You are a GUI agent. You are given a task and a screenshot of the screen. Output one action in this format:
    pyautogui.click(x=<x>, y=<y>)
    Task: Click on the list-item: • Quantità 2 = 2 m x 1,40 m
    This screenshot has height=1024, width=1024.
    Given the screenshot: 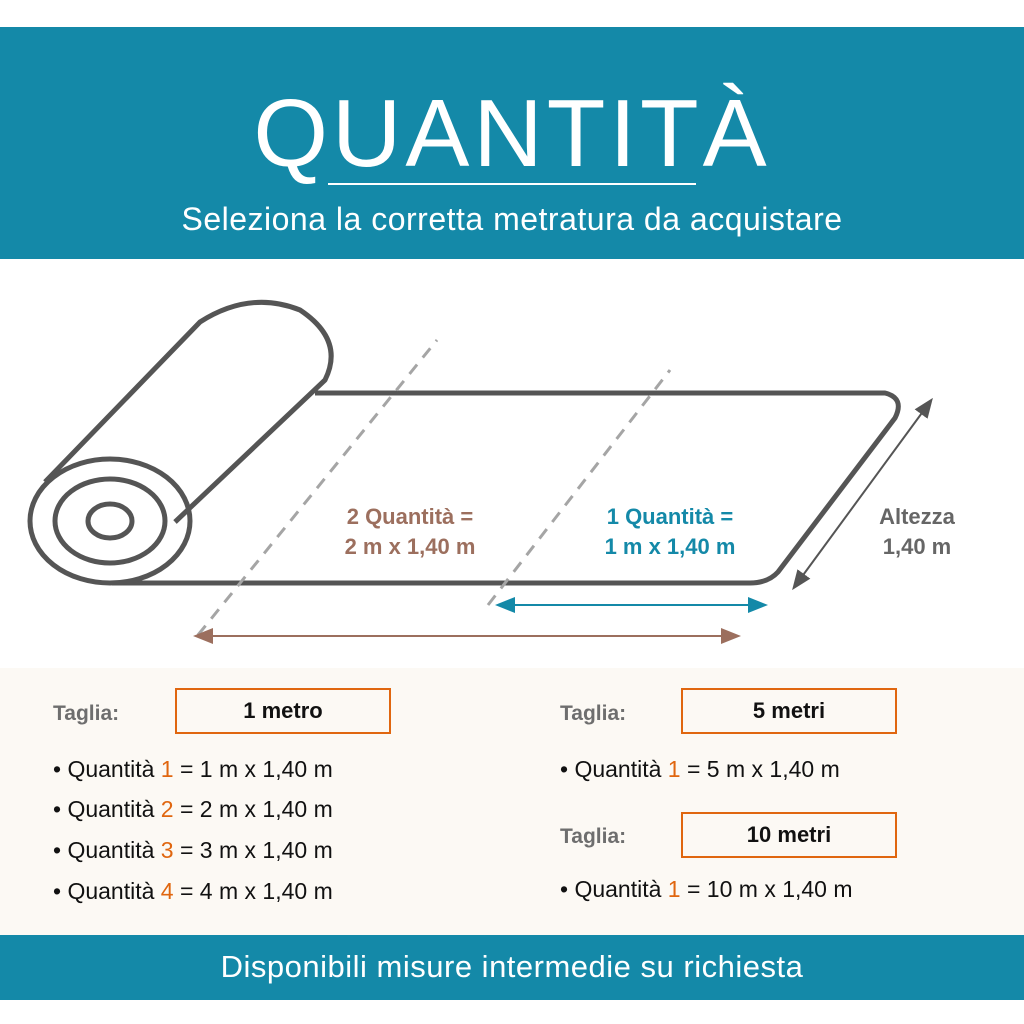 What is the action you would take?
    pyautogui.click(x=193, y=809)
    